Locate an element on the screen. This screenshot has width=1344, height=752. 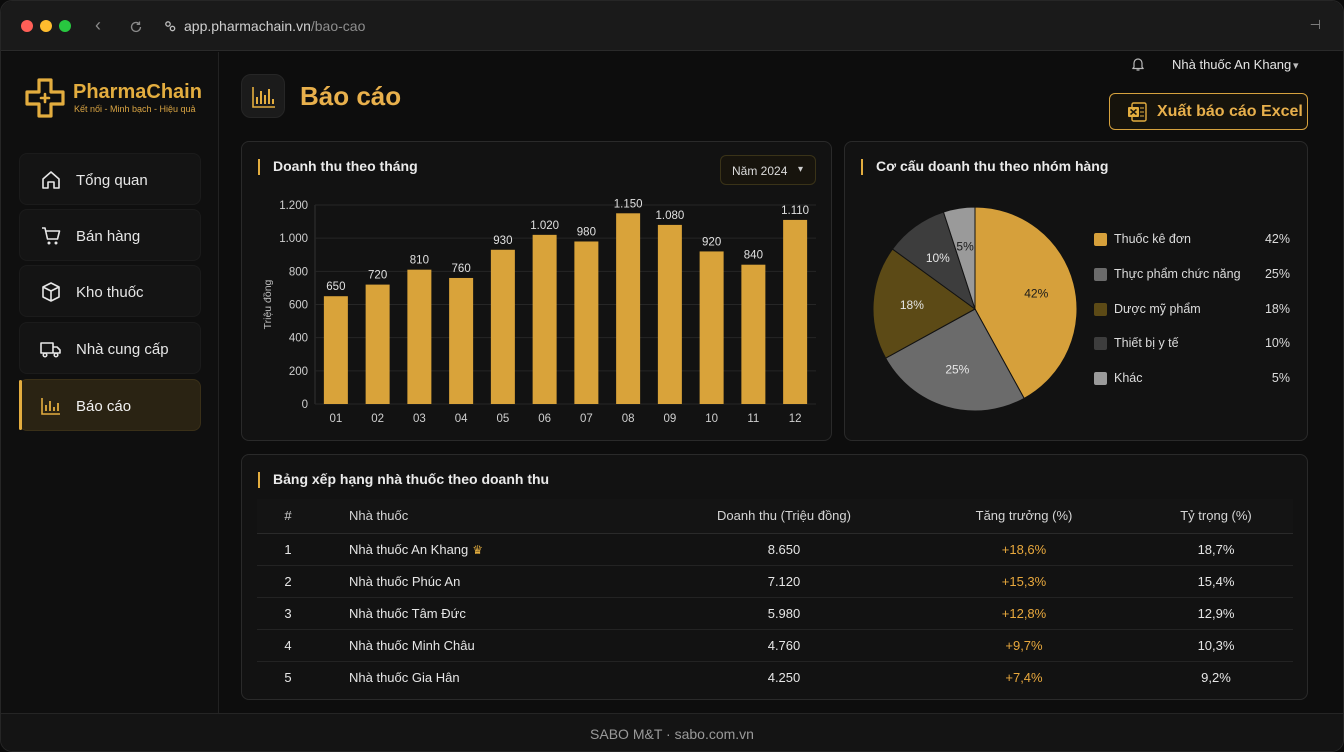
growth-cell: +15,3% is located at coordinates (1024, 581).